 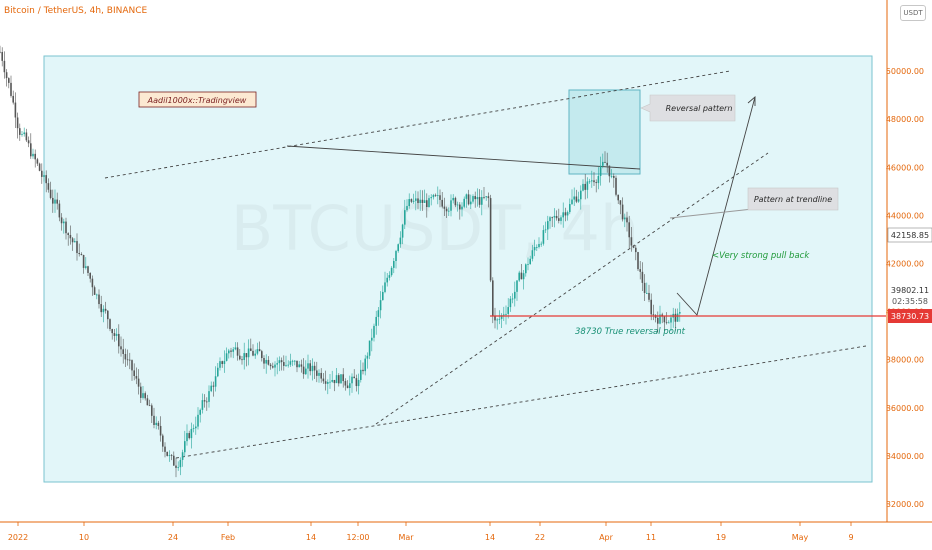 I want to click on price-tick-label: 50000.00, so click(x=905, y=71).